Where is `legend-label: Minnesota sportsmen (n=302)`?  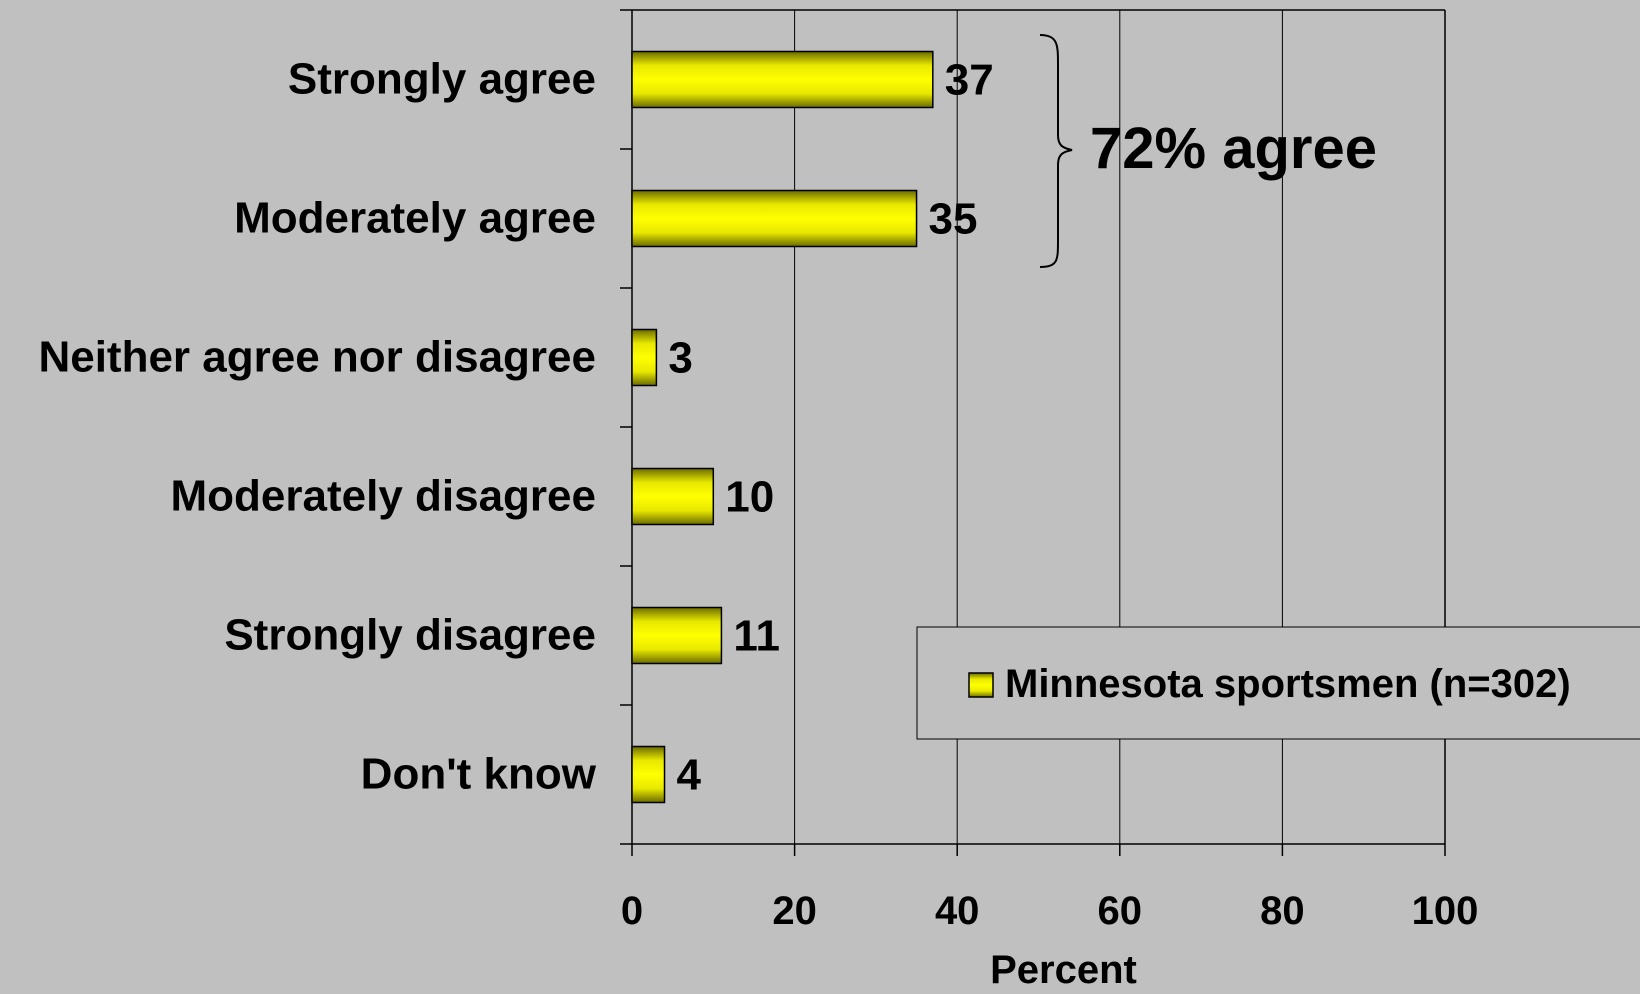 legend-label: Minnesota sportsmen (n=302) is located at coordinates (1288, 684).